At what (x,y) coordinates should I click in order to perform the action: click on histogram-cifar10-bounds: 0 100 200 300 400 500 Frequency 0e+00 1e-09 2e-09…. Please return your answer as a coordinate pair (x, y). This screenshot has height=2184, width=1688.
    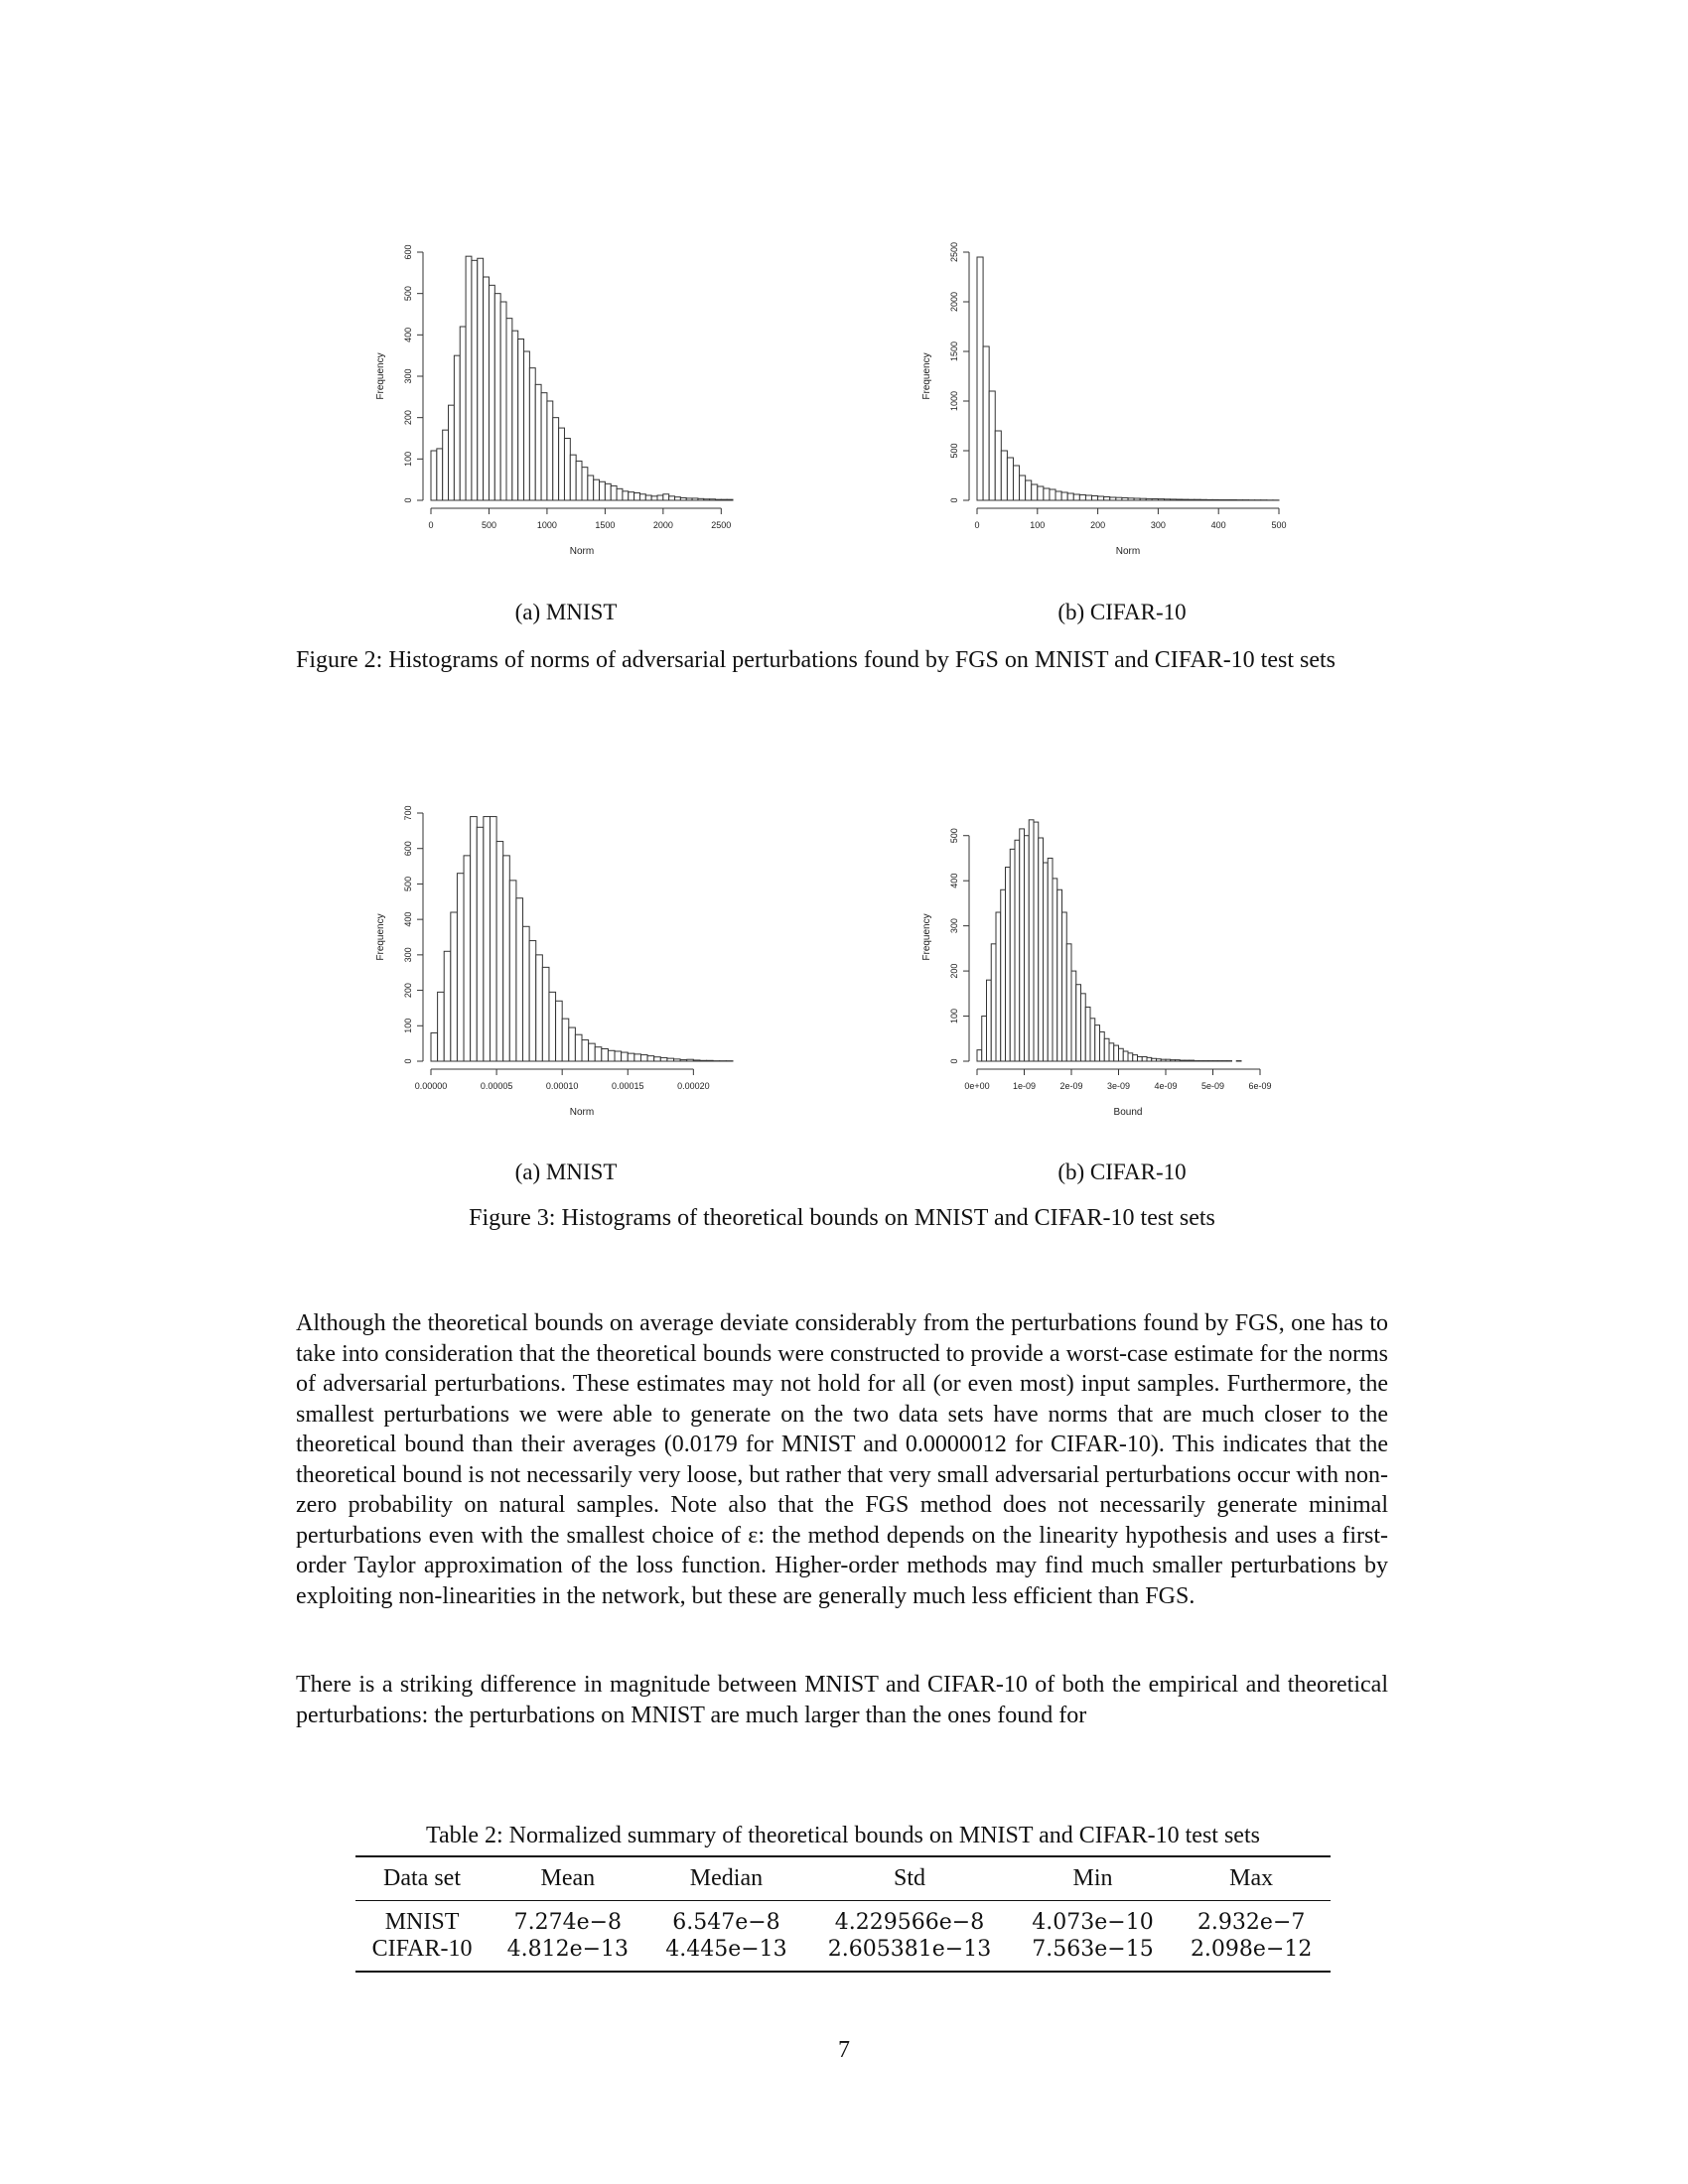
    Looking at the image, I should click on (1102, 968).